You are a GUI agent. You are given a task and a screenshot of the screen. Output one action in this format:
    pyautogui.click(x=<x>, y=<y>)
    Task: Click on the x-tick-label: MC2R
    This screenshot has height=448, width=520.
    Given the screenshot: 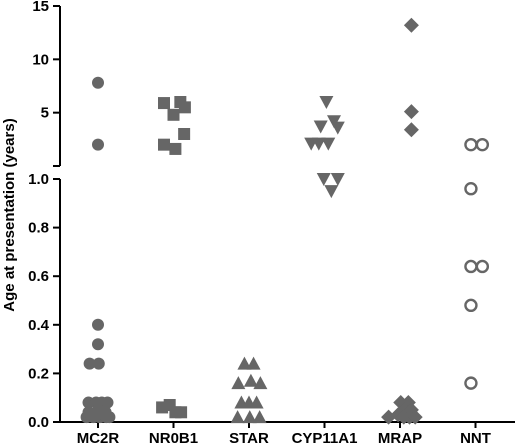 What is the action you would take?
    pyautogui.click(x=98, y=438)
    